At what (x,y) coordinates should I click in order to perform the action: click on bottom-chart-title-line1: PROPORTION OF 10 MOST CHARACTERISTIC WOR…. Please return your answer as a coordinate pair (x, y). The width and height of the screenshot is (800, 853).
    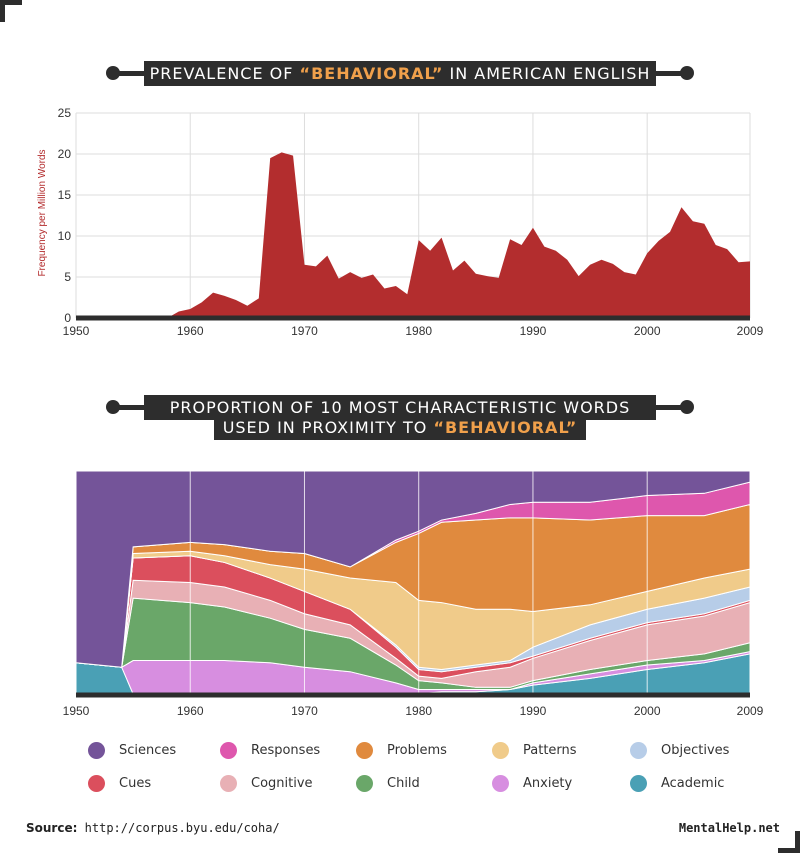
    Looking at the image, I should click on (400, 407).